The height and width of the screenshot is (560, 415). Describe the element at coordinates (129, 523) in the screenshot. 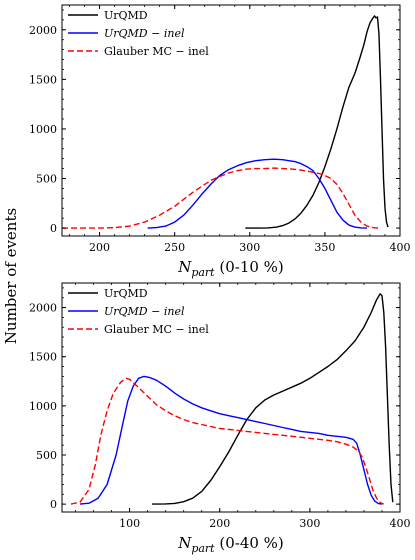

I see `x-tick-label: 100` at that location.